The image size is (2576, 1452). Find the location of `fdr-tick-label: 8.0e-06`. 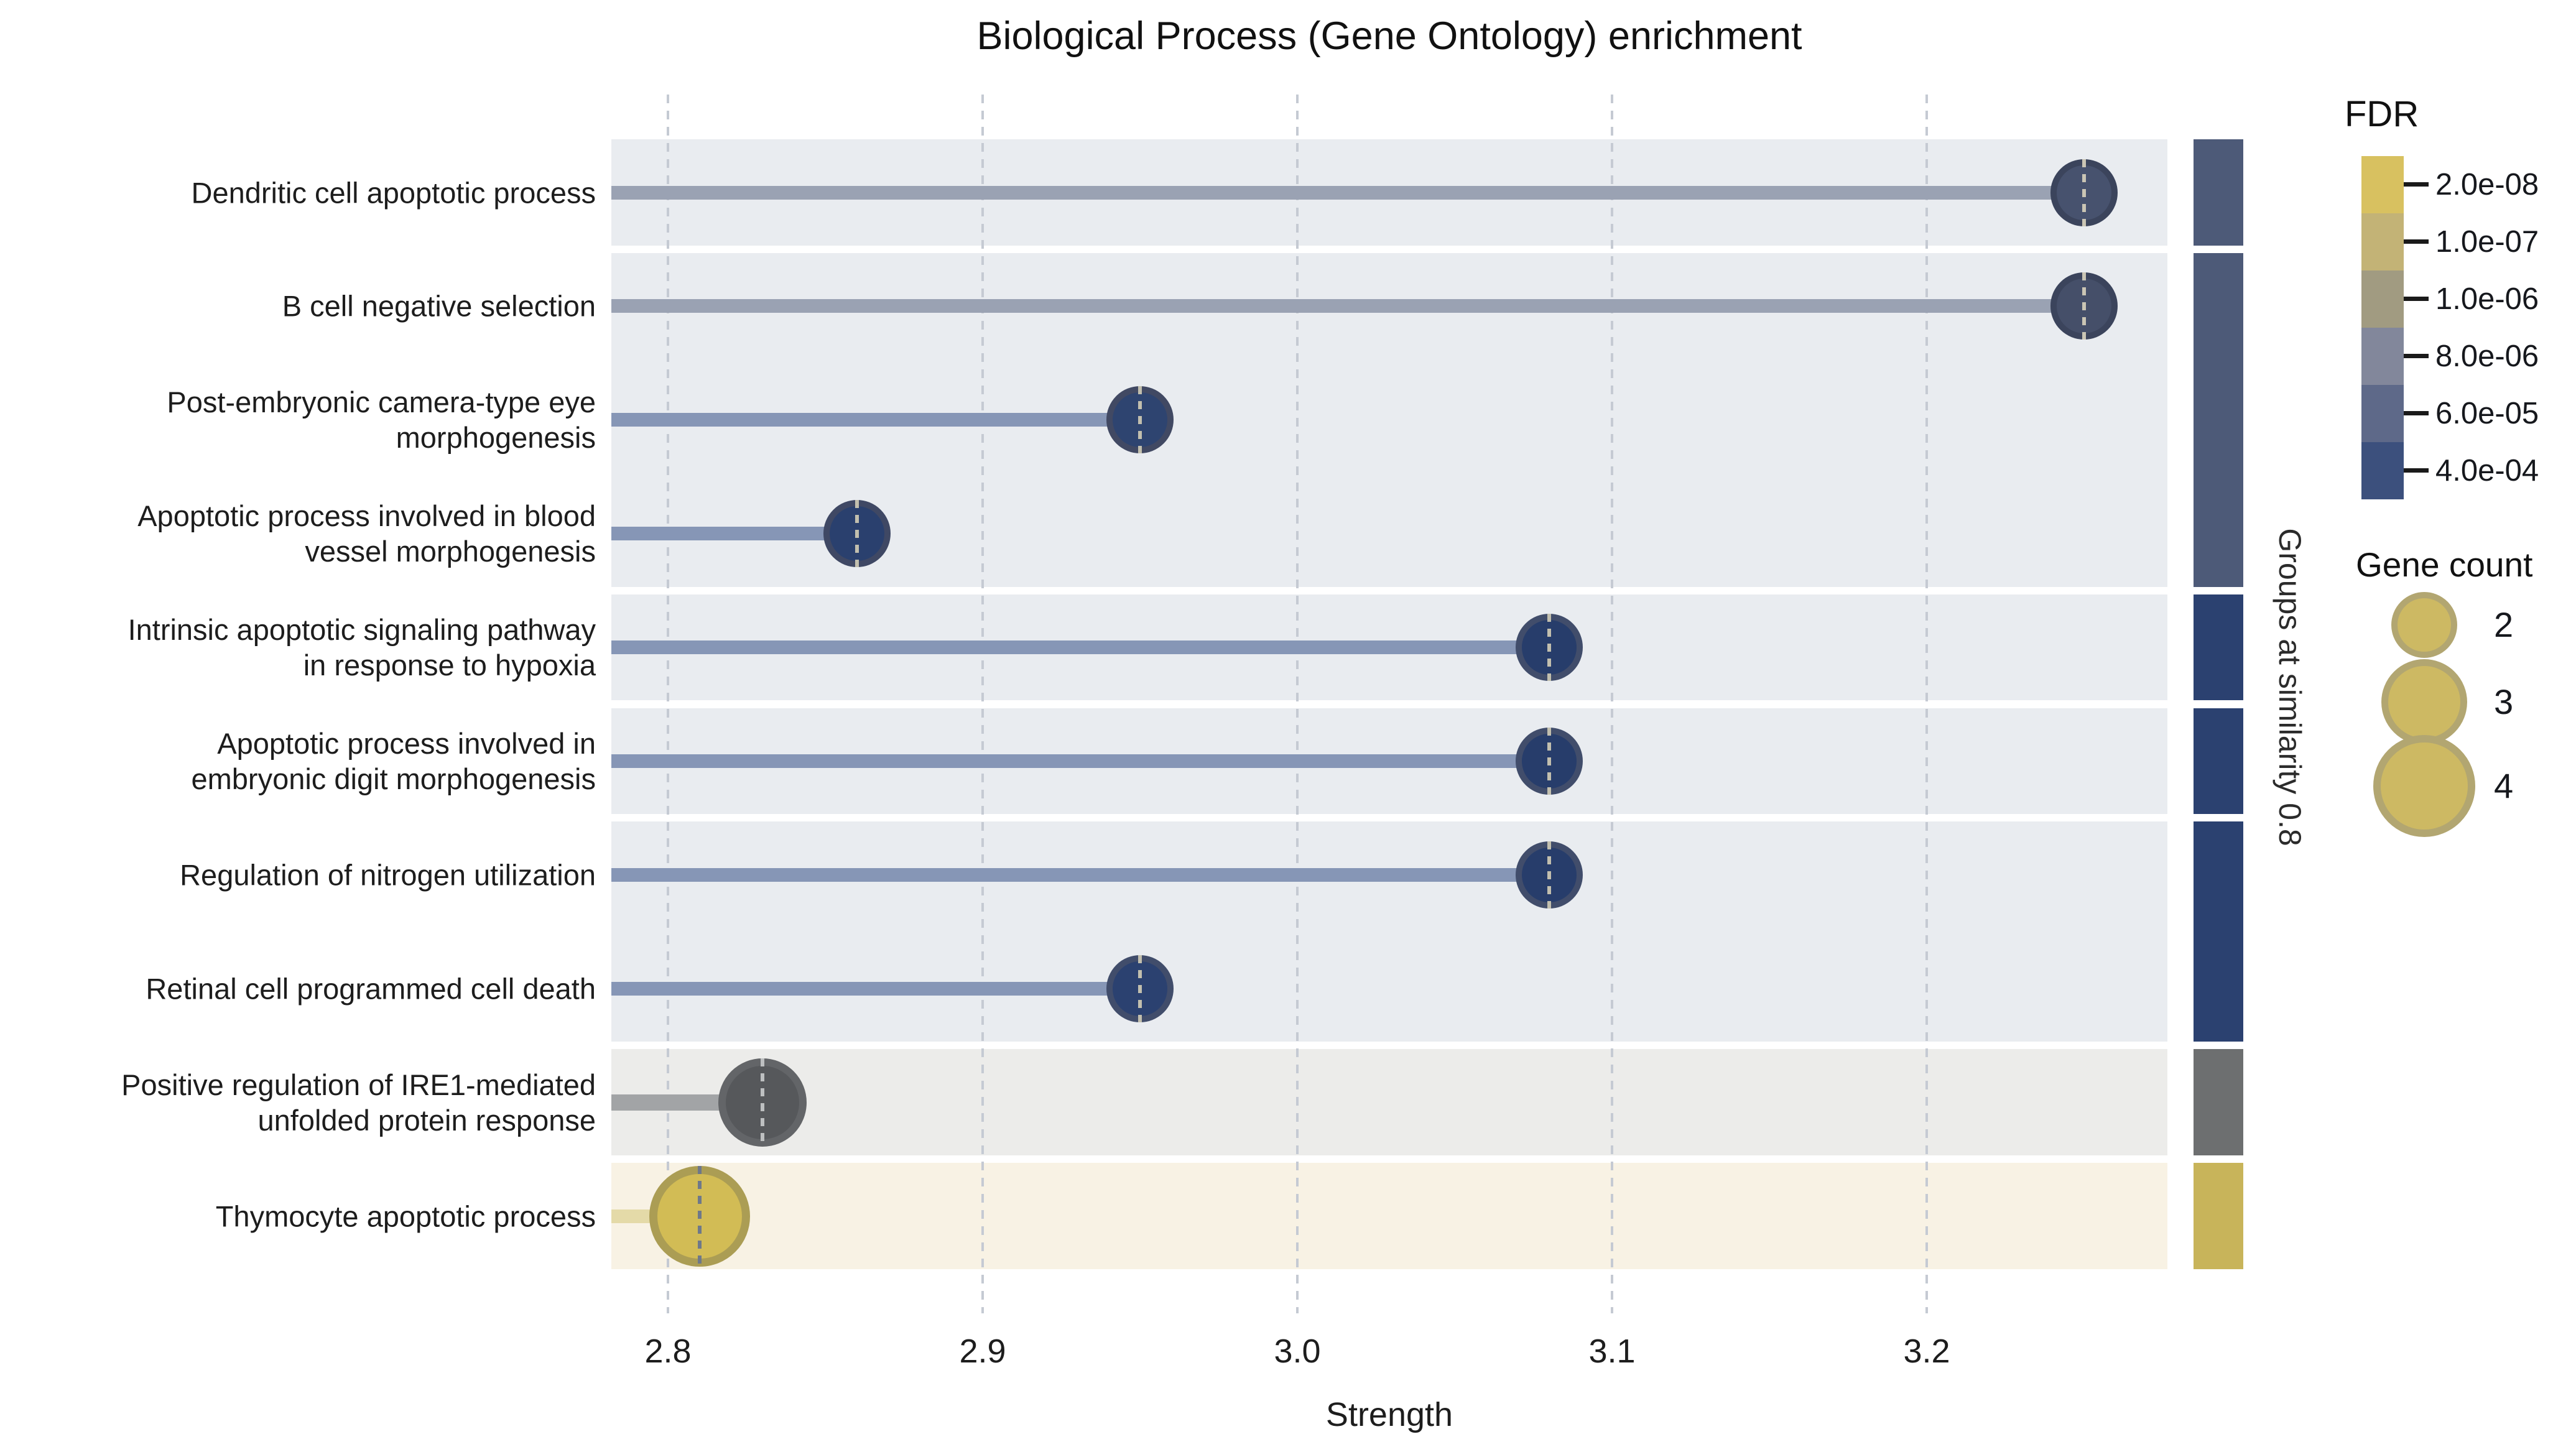

fdr-tick-label: 8.0e-06 is located at coordinates (2487, 357).